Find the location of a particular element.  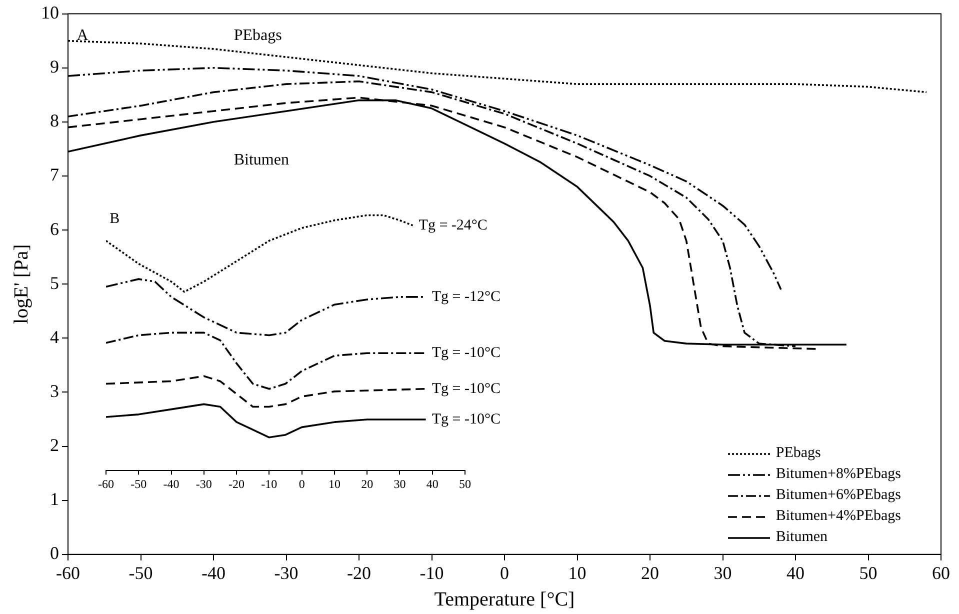

y-tick-label: 7 is located at coordinates (54, 174).